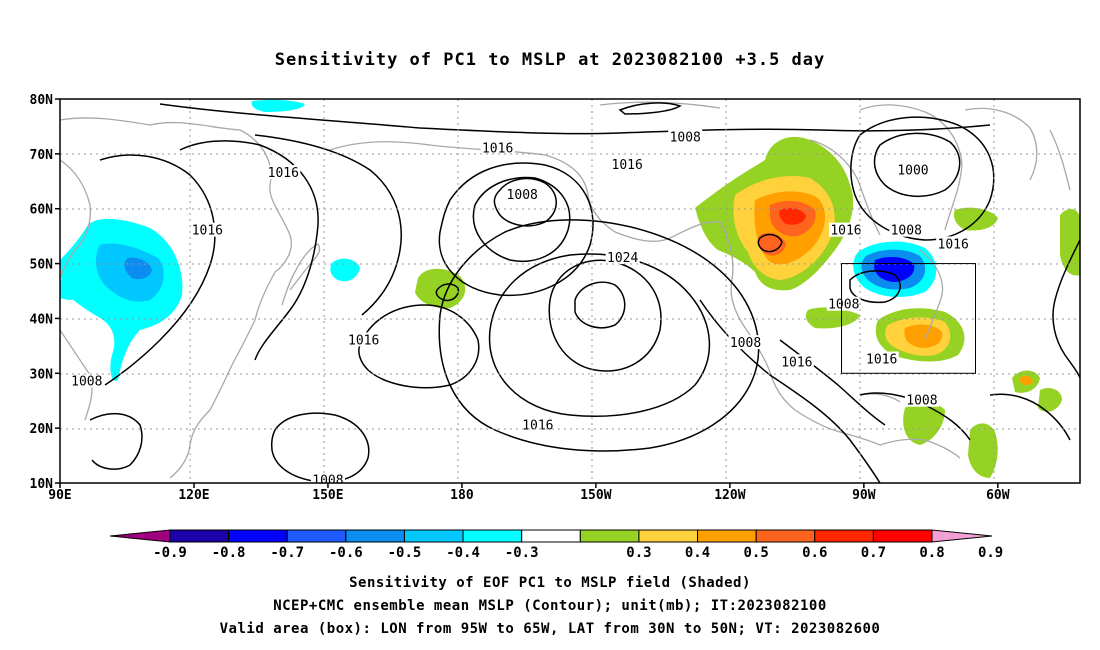 The image size is (1100, 650). I want to click on valid-area-box, so click(908, 318).